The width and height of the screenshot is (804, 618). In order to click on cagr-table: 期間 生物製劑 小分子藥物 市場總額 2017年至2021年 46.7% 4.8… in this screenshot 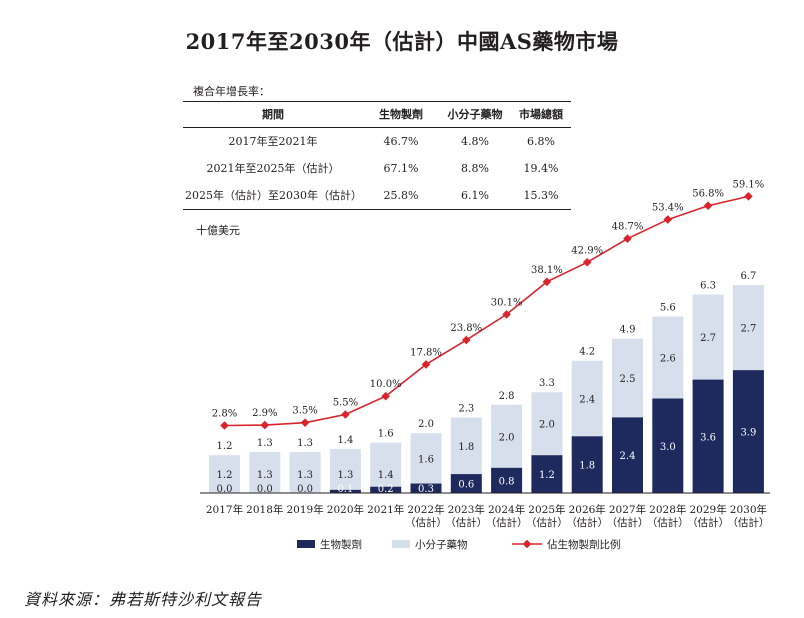, I will do `click(377, 155)`.